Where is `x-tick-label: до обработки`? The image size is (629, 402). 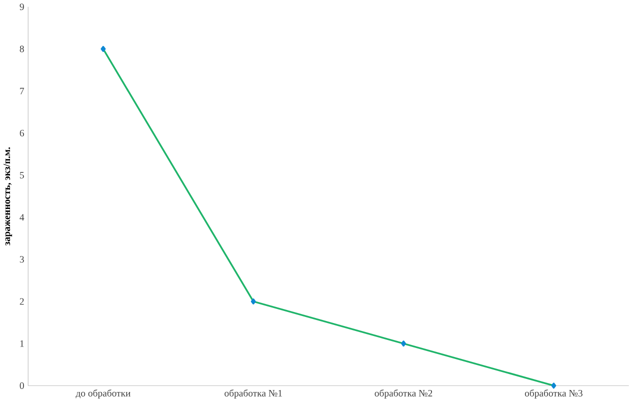
x-tick-label: до обработки is located at coordinates (103, 393).